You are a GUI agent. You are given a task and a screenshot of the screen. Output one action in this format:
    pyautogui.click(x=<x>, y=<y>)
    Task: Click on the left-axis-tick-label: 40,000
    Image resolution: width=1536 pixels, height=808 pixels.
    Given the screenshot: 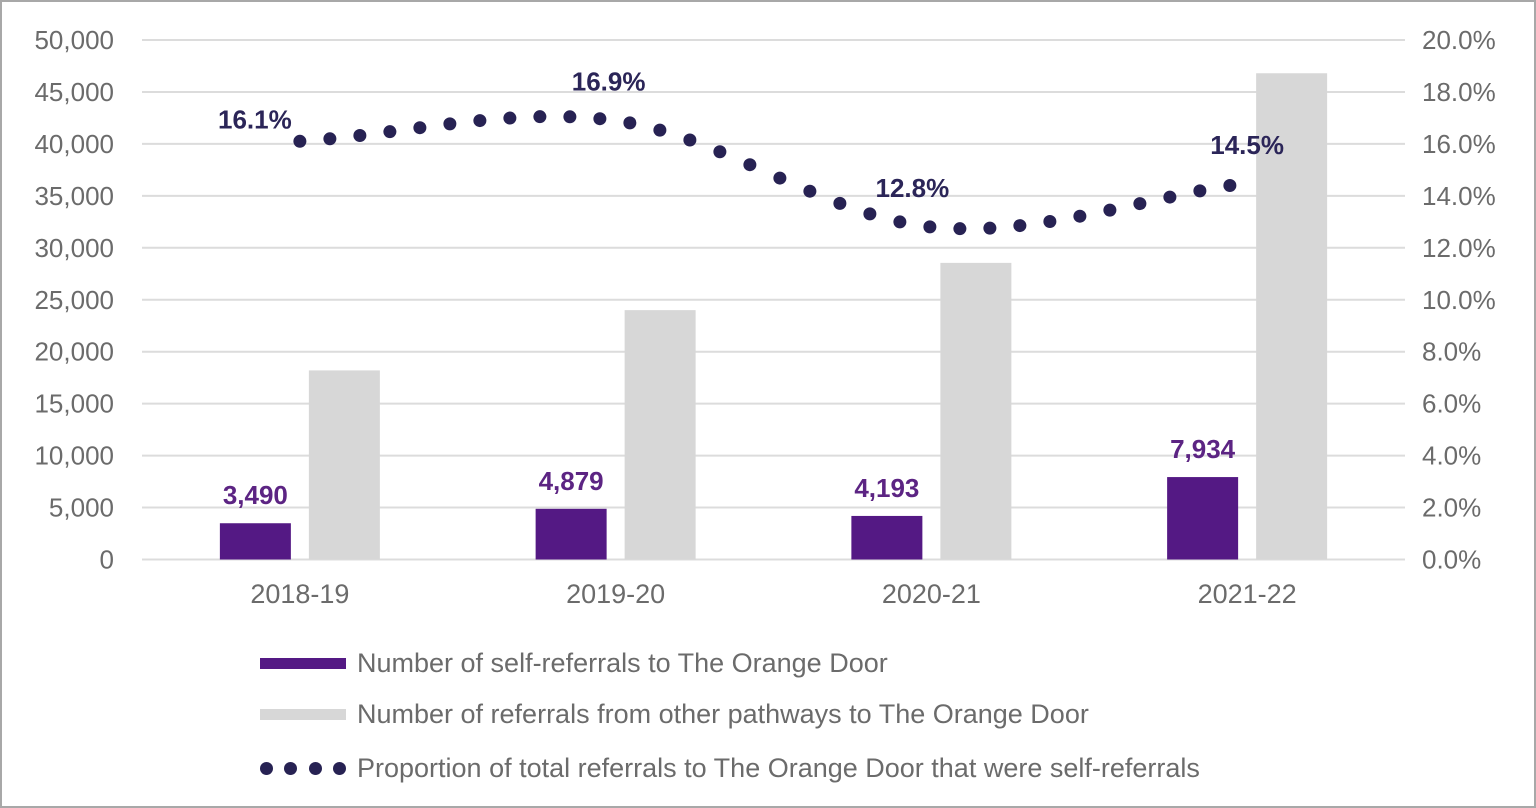 What is the action you would take?
    pyautogui.click(x=74, y=144)
    